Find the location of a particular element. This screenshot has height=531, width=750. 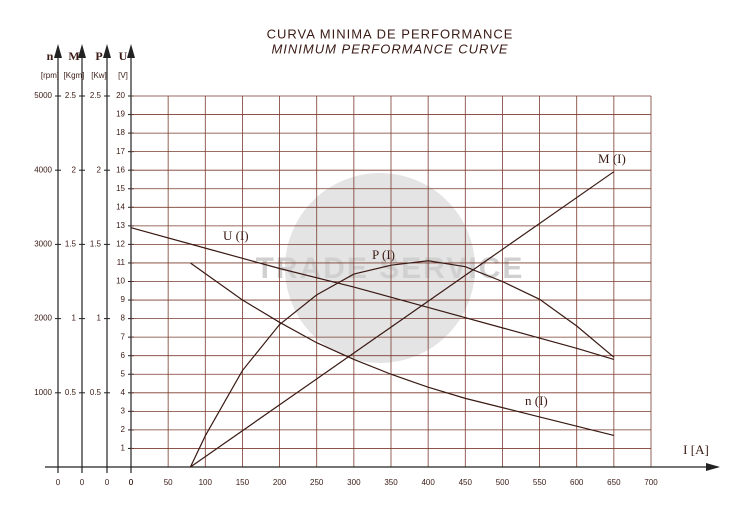

chart-title: CURVA MINIMA DE PERFORMANCE is located at coordinates (390, 33).